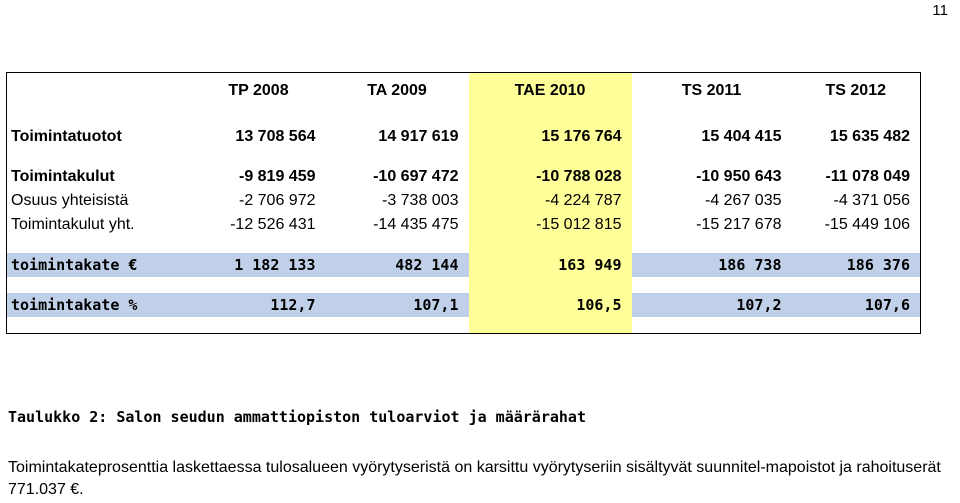 This screenshot has height=503, width=960. I want to click on table-cell: 186 376, so click(856, 265).